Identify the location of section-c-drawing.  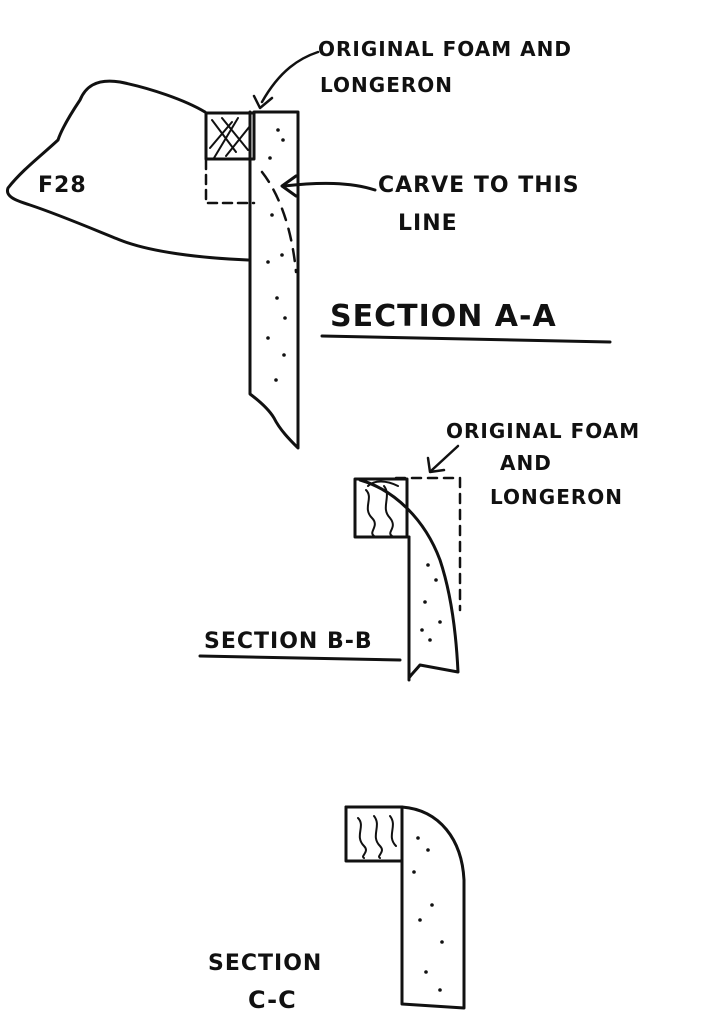
(405, 907).